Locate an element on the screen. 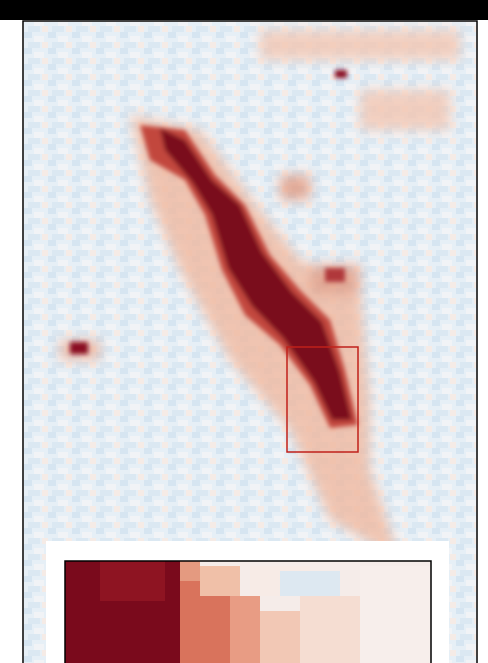 The width and height of the screenshot is (488, 663). inset-border is located at coordinates (248, 611).